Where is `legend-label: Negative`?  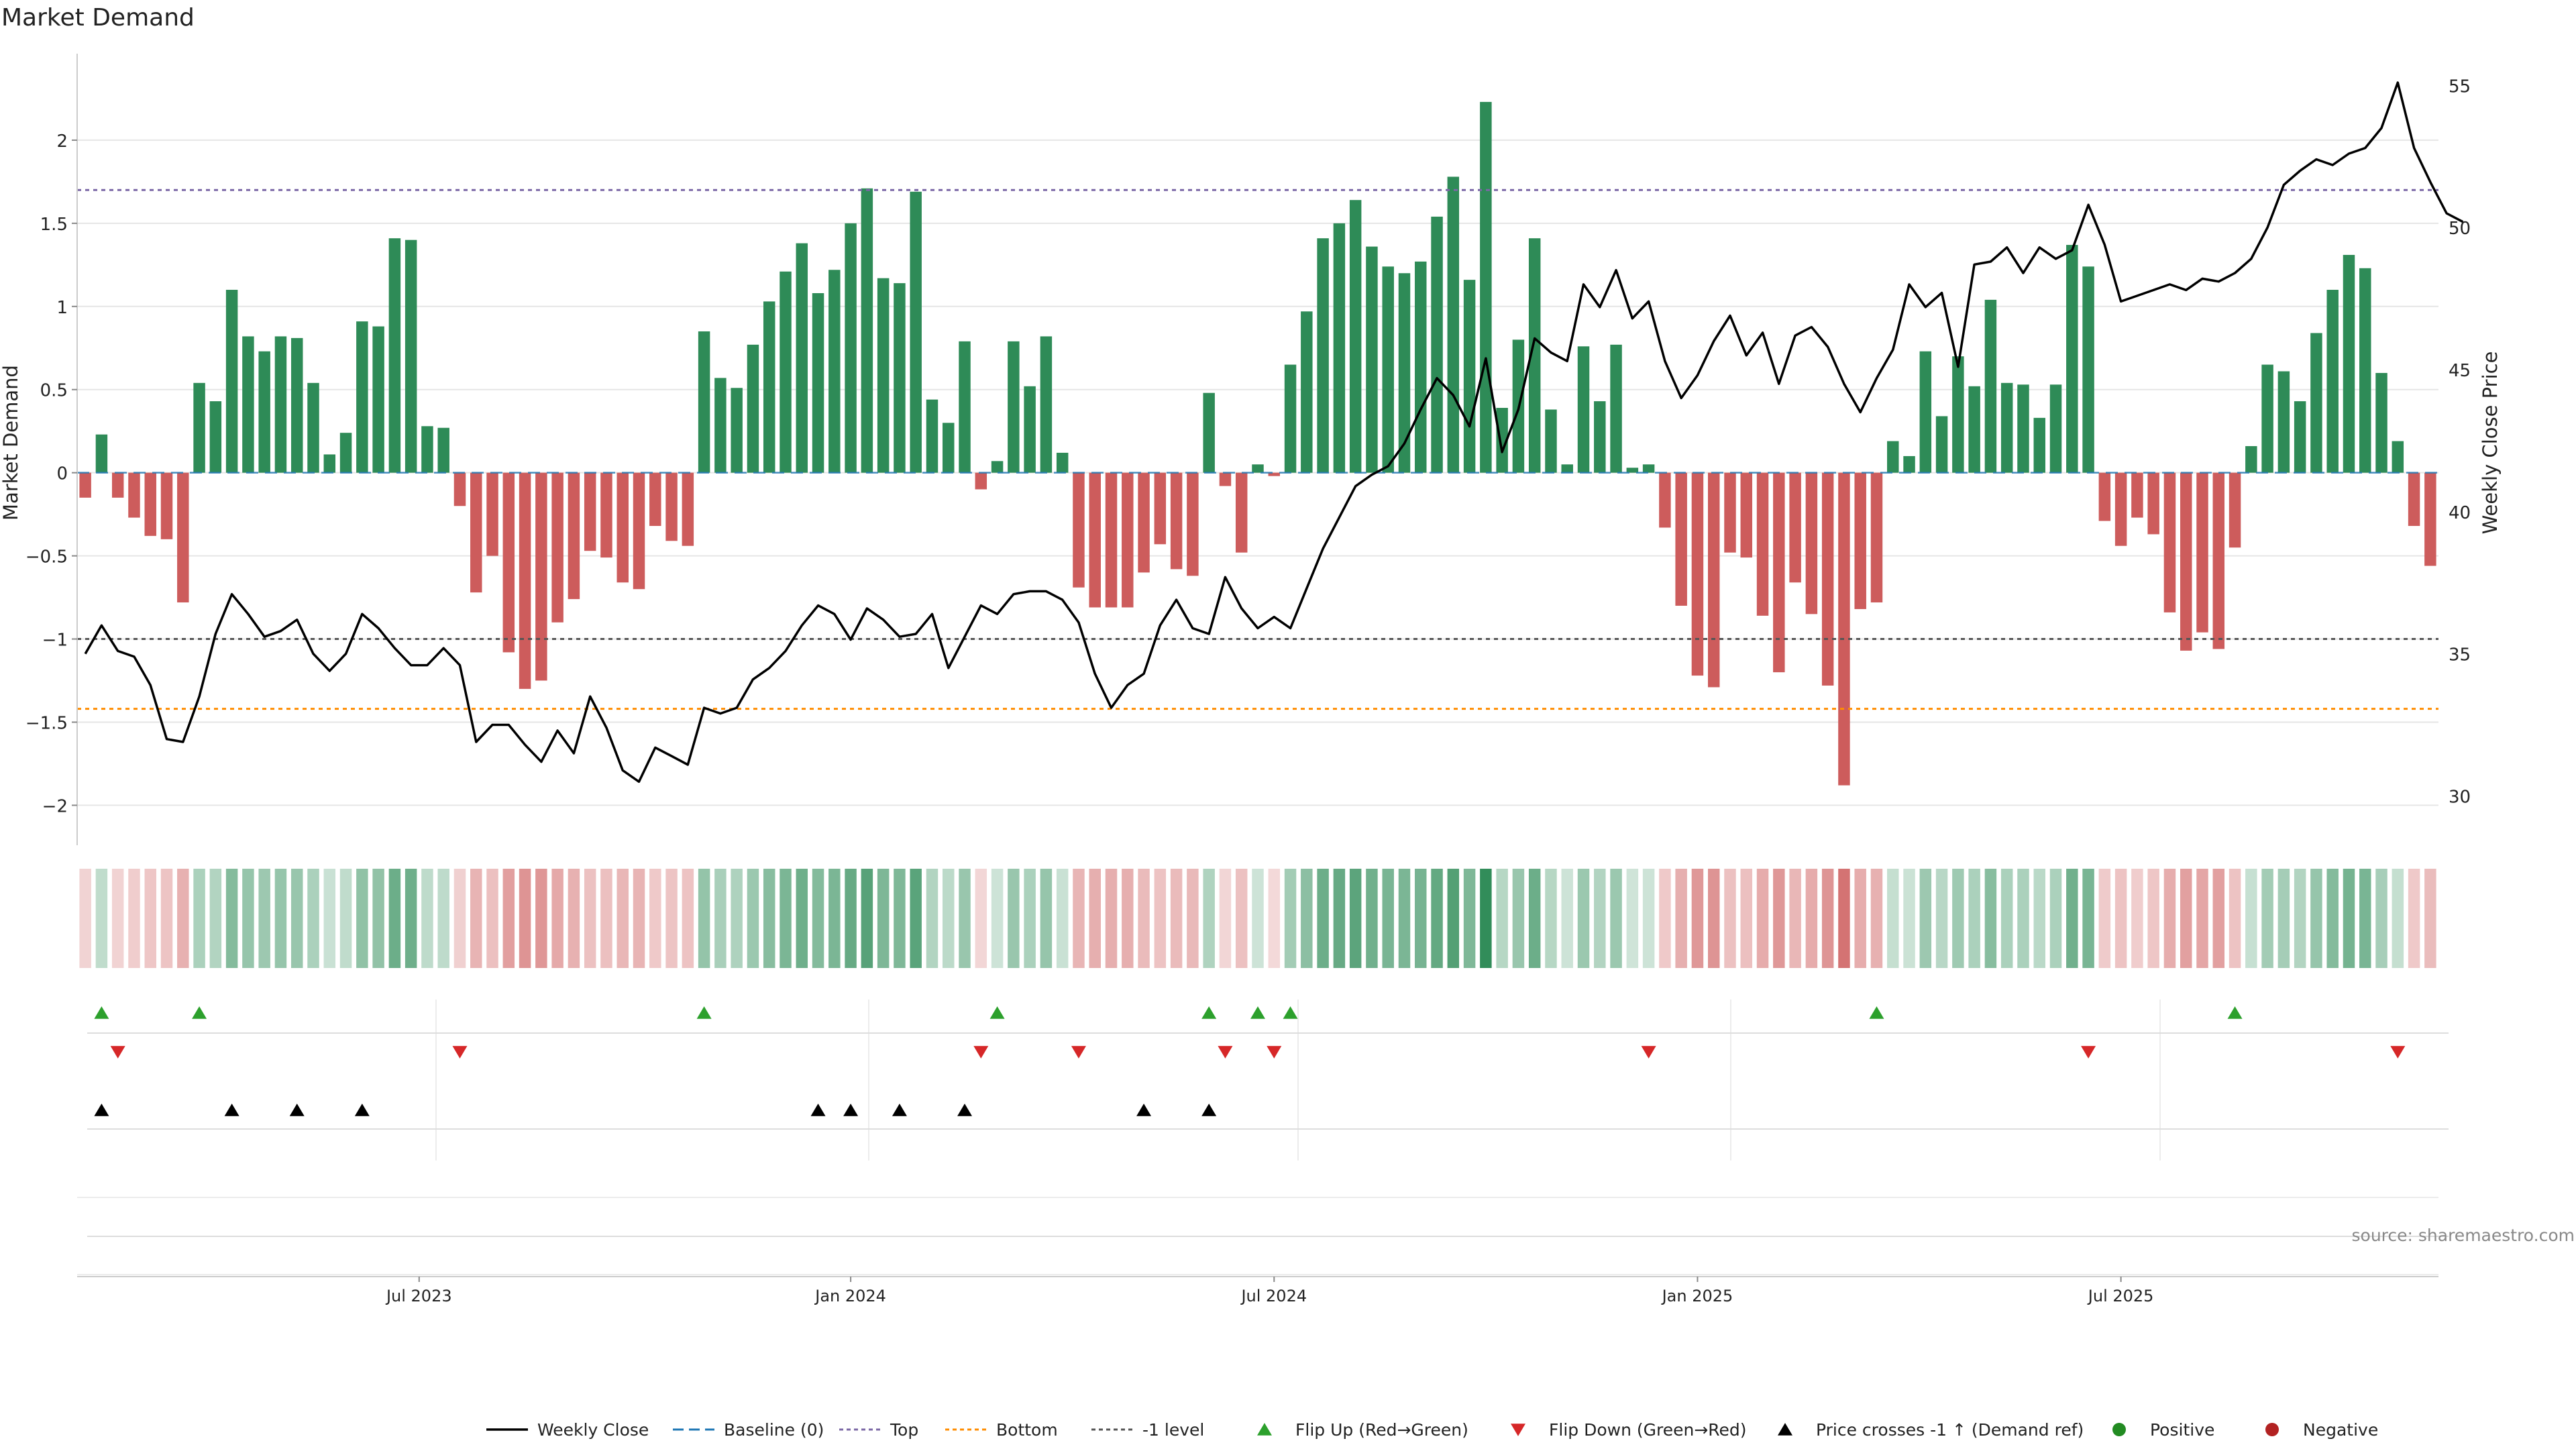
legend-label: Negative is located at coordinates (2340, 1430).